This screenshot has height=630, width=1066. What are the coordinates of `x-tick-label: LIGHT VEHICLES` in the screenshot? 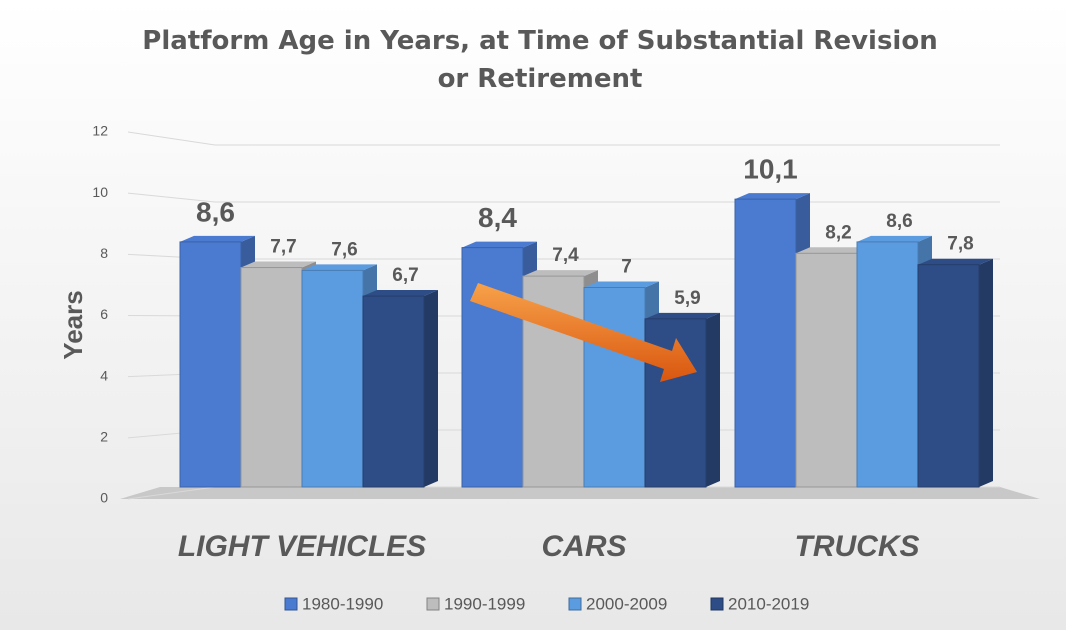 It's located at (302, 546).